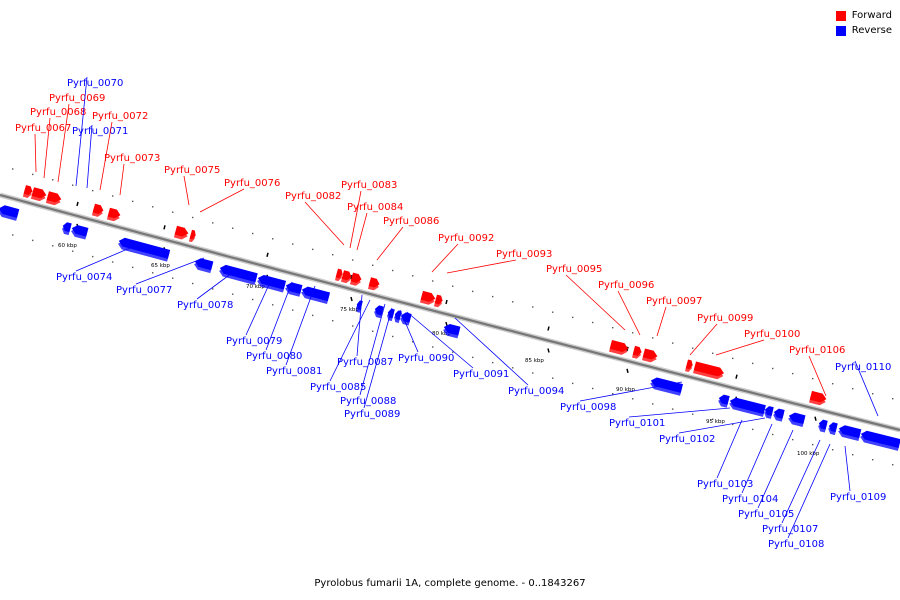 Image resolution: width=900 pixels, height=600 pixels. I want to click on gene-label: Pyrfu_0088, so click(368, 401).